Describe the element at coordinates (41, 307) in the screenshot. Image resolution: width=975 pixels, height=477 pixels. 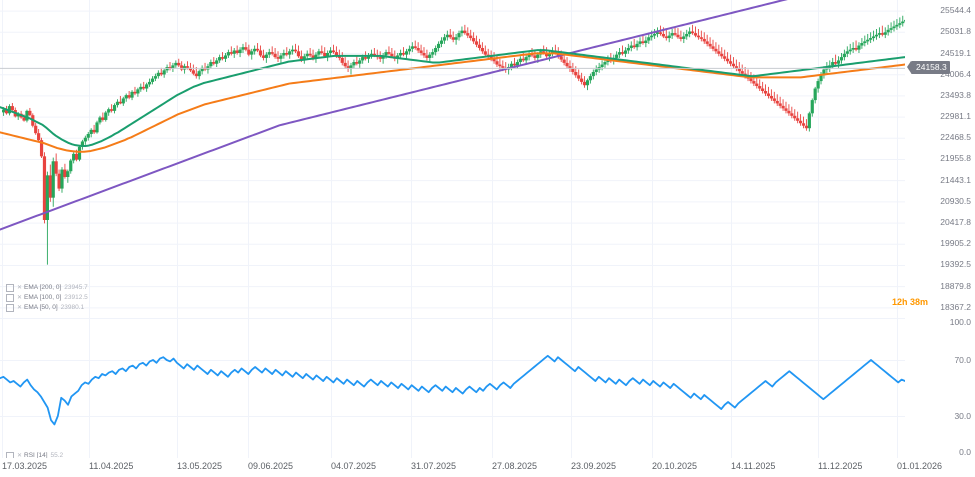
I see `indicator-name: EMA [50, 0]` at that location.